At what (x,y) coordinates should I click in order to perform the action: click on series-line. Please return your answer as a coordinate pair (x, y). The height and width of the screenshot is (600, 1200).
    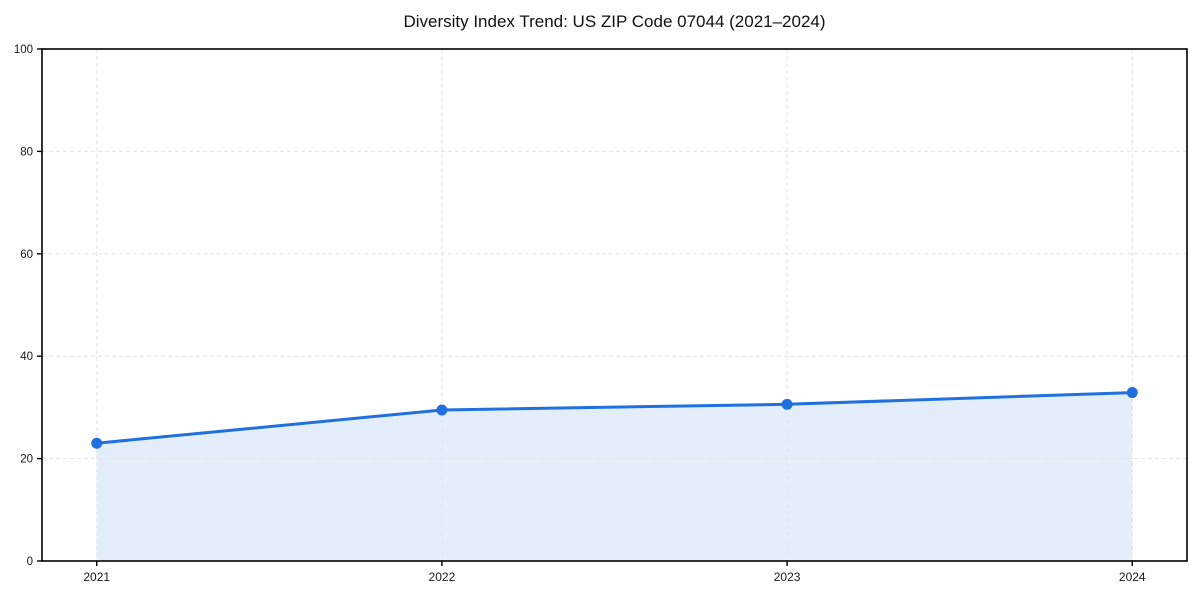
    Looking at the image, I should click on (614, 418).